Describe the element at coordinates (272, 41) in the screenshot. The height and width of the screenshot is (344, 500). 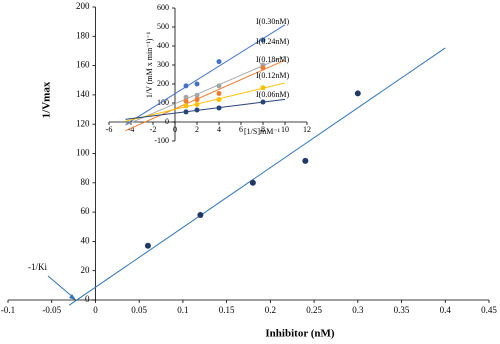
I see `series-label: I(0.24nM)` at that location.